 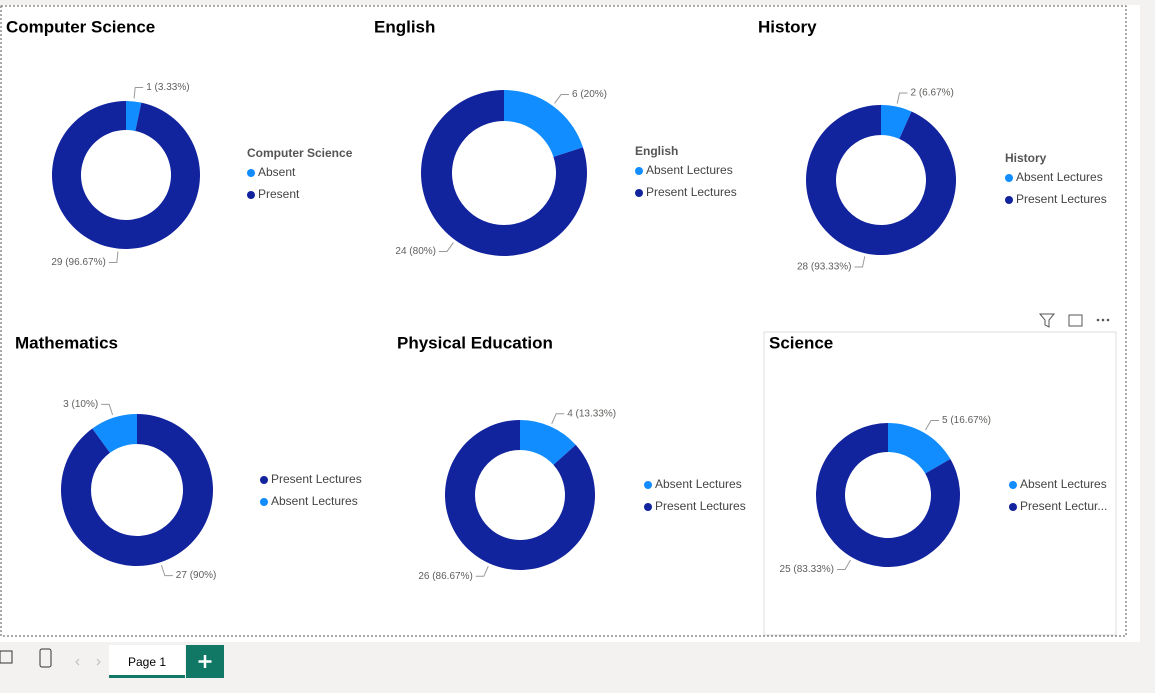 I want to click on legend-label: Absent, so click(x=277, y=172).